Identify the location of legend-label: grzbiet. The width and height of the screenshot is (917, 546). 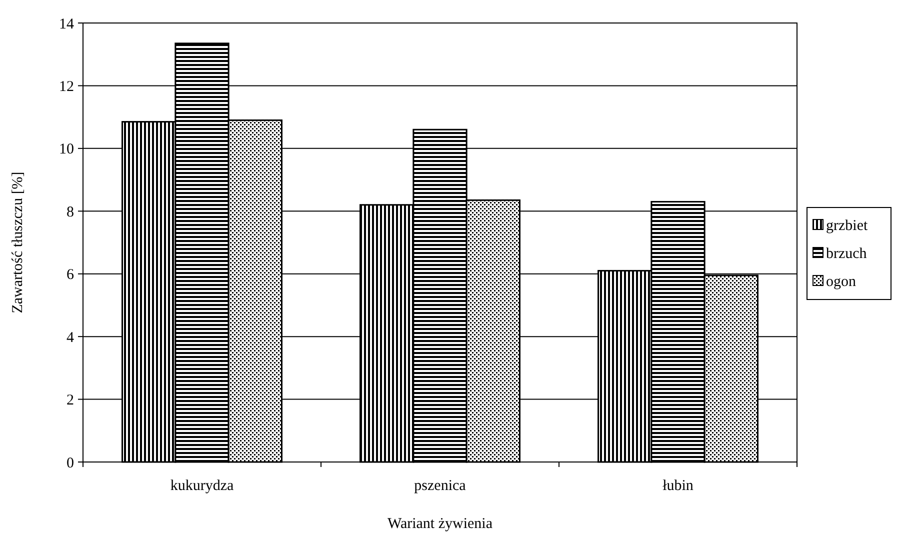
(847, 226).